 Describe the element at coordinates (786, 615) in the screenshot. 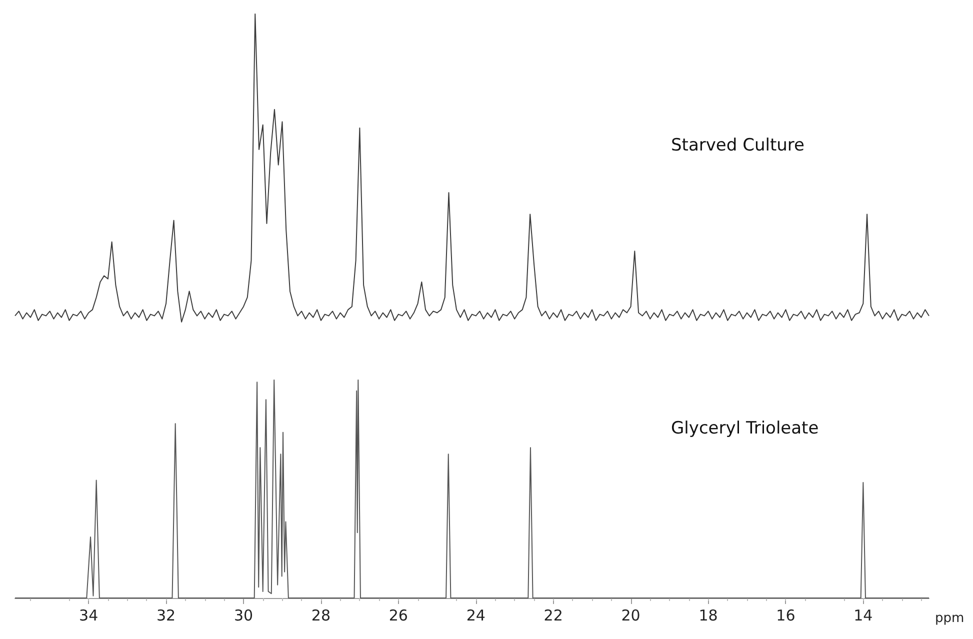

I see `x-tick-label: 16` at that location.